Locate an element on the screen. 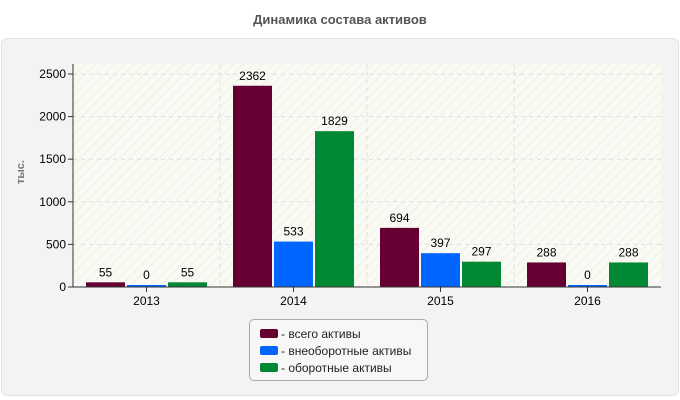  y-tick-label: 1500 is located at coordinates (52, 159).